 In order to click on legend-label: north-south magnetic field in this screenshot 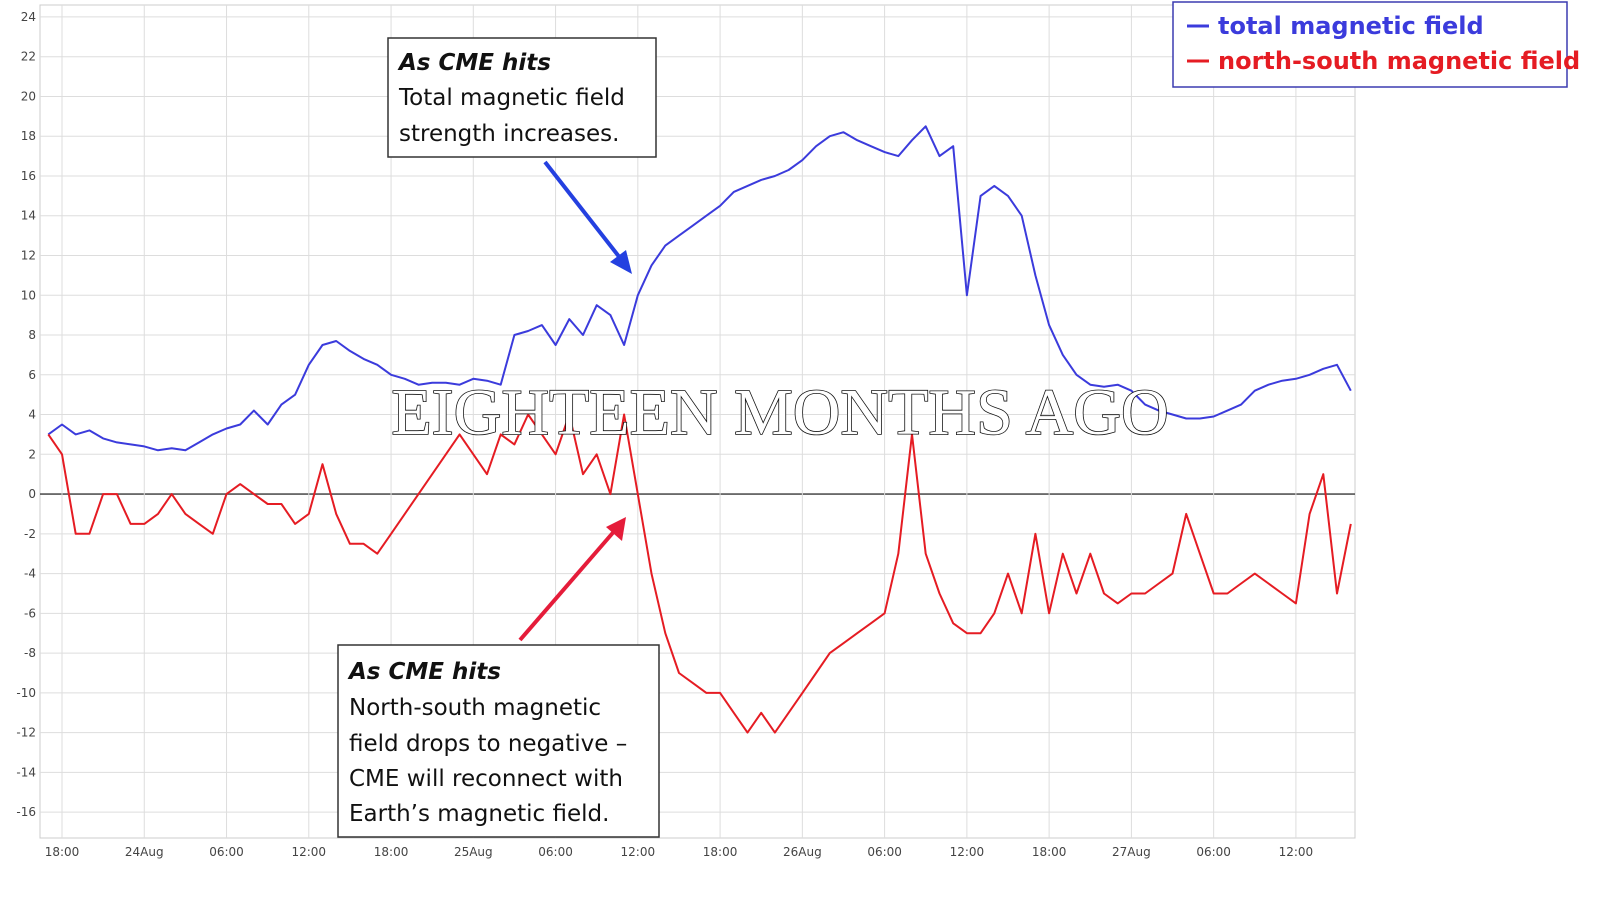, I will do `click(1399, 61)`.